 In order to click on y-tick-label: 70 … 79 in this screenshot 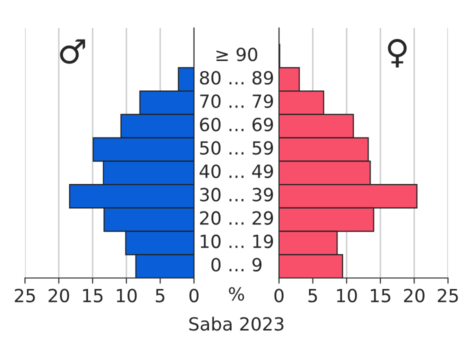, I will do `click(236, 101)`.